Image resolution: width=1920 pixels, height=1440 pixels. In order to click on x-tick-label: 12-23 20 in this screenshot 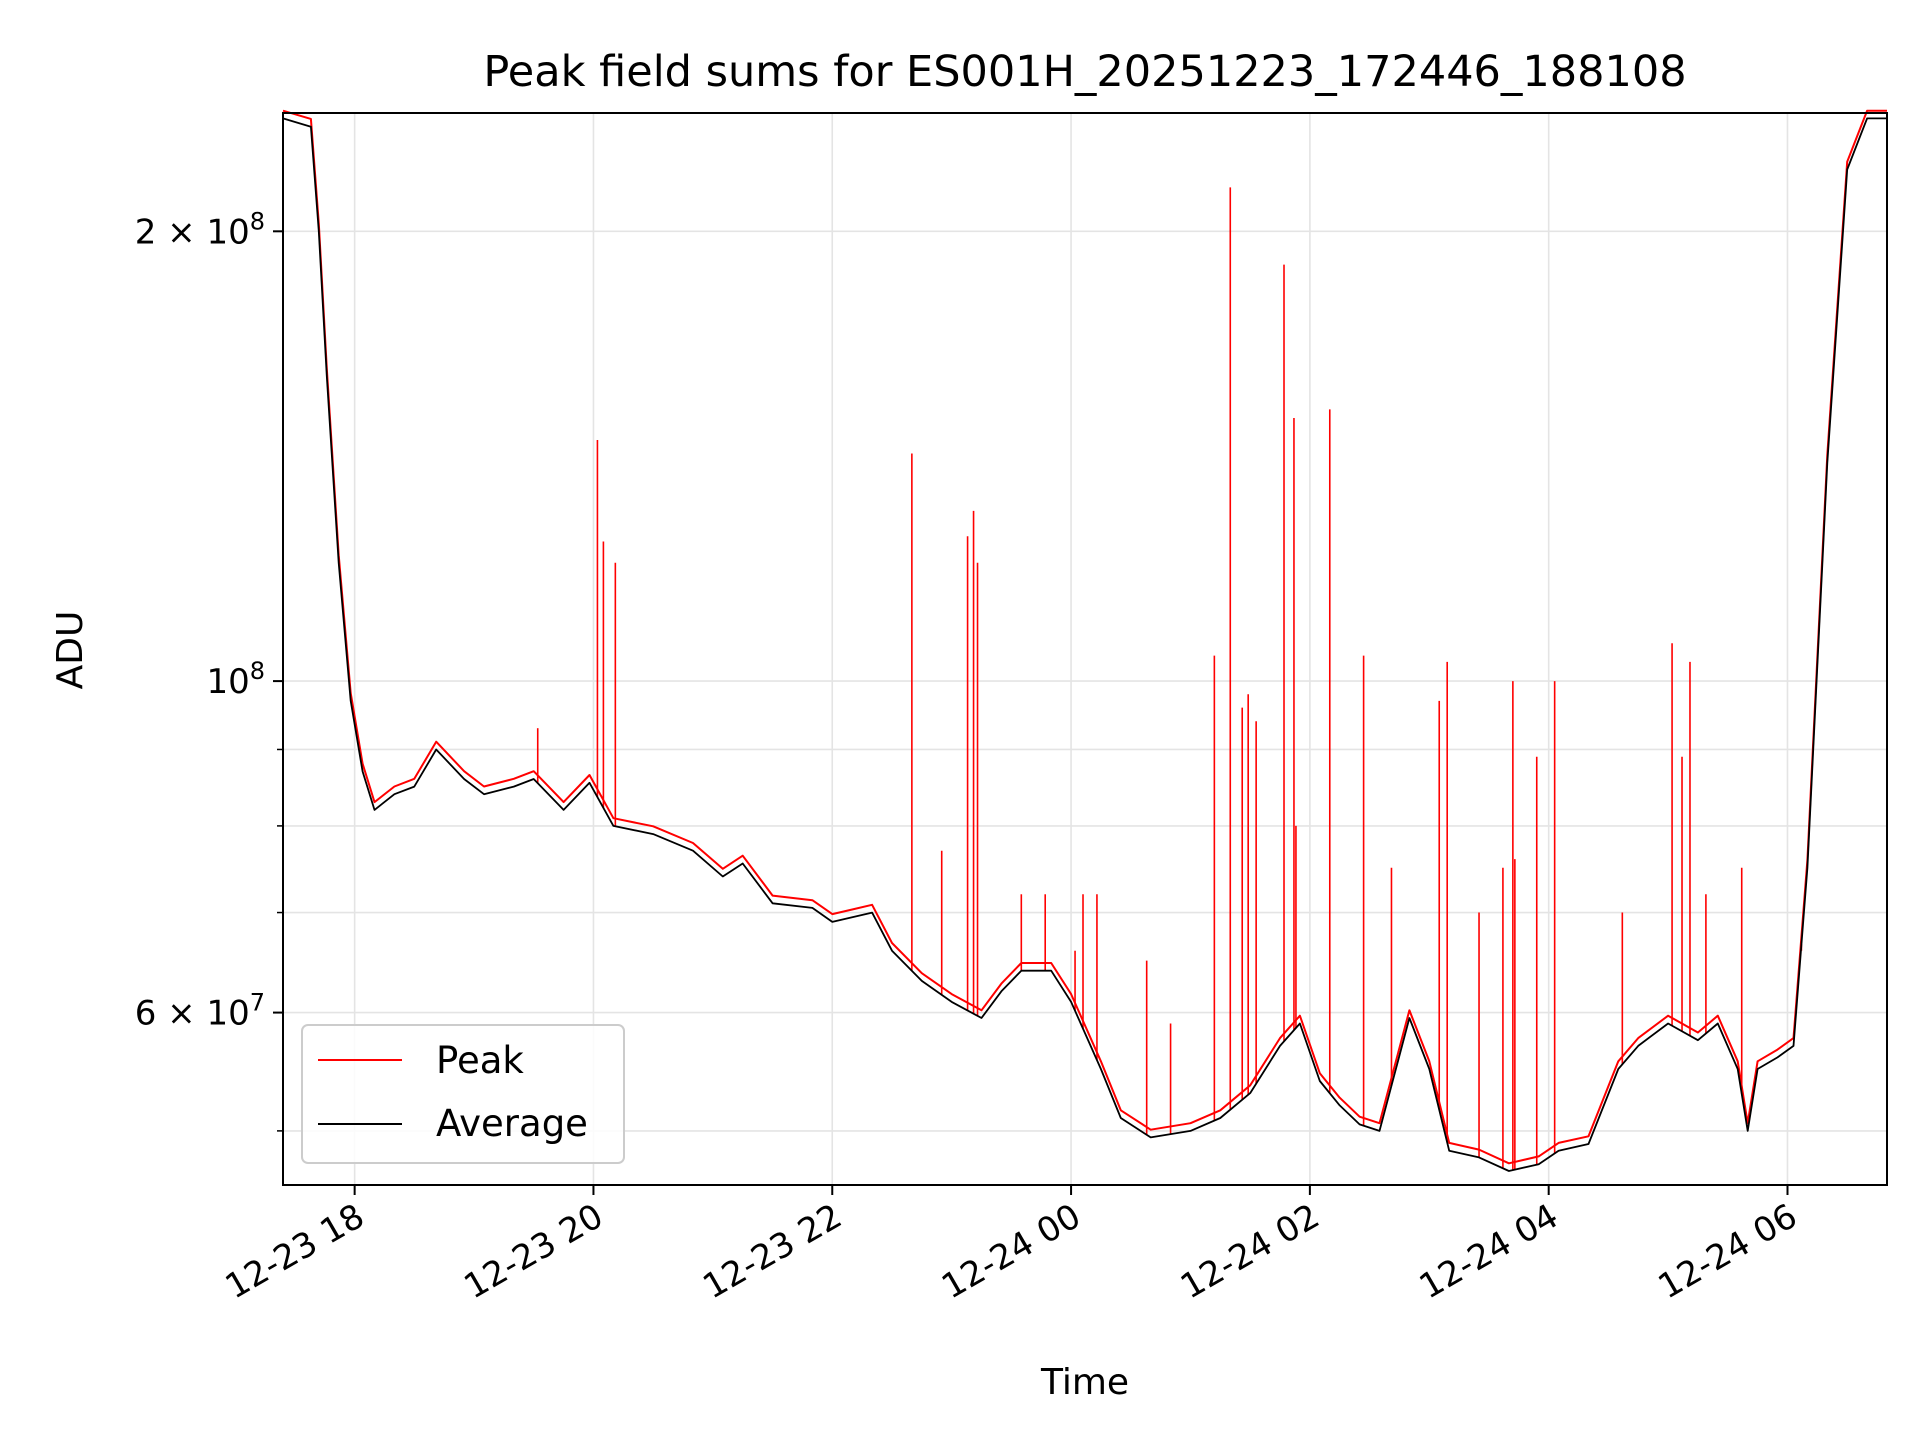, I will do `click(534, 1251)`.